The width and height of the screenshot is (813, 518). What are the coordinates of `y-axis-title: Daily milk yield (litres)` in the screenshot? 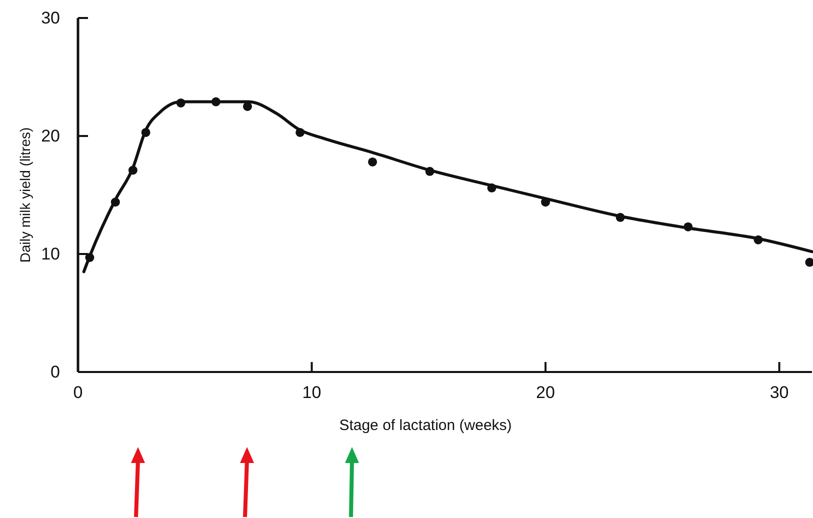 It's located at (25, 195).